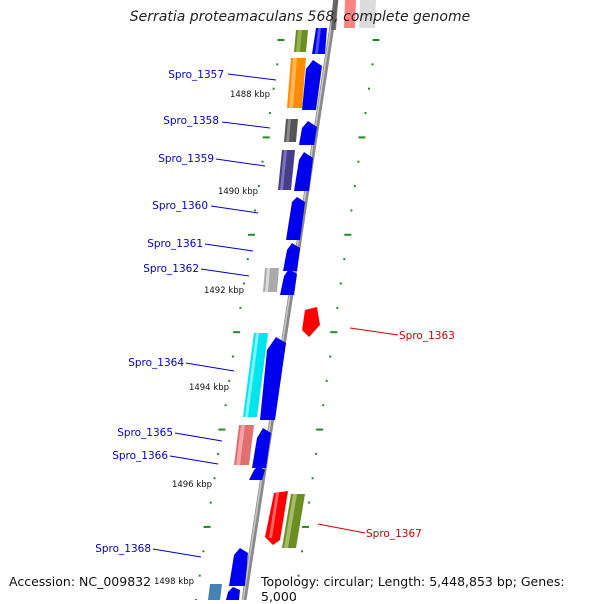 This screenshot has width=600, height=604. What do you see at coordinates (427, 336) in the screenshot?
I see `label-spro-1363: Spro_1363` at bounding box center [427, 336].